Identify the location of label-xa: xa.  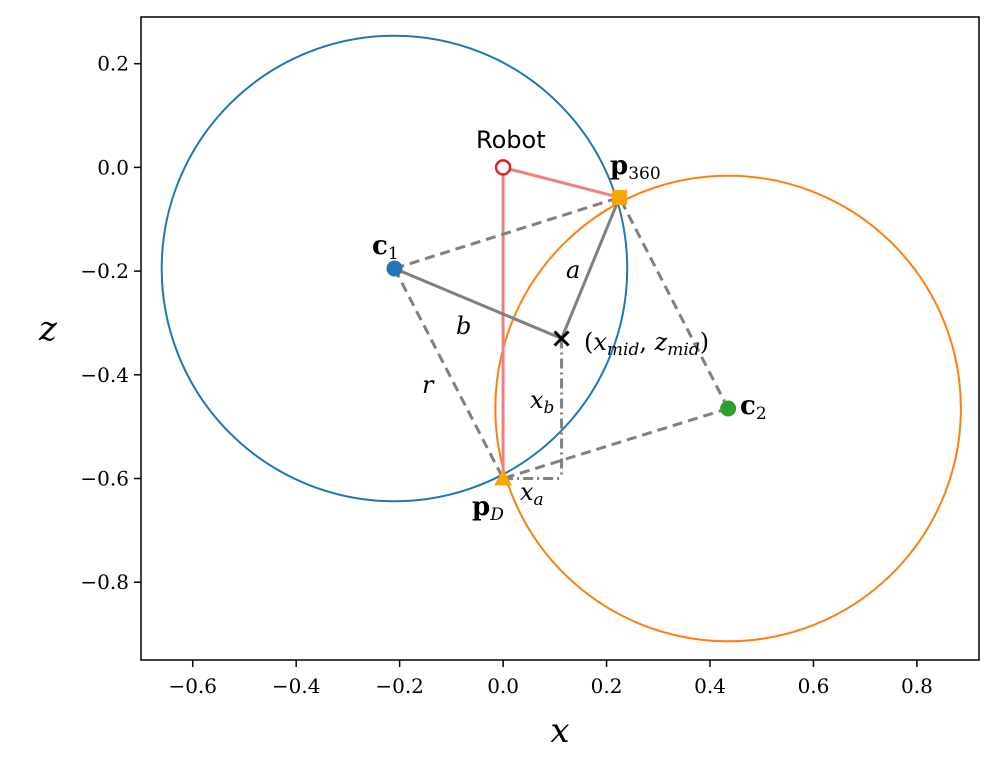
(532, 494).